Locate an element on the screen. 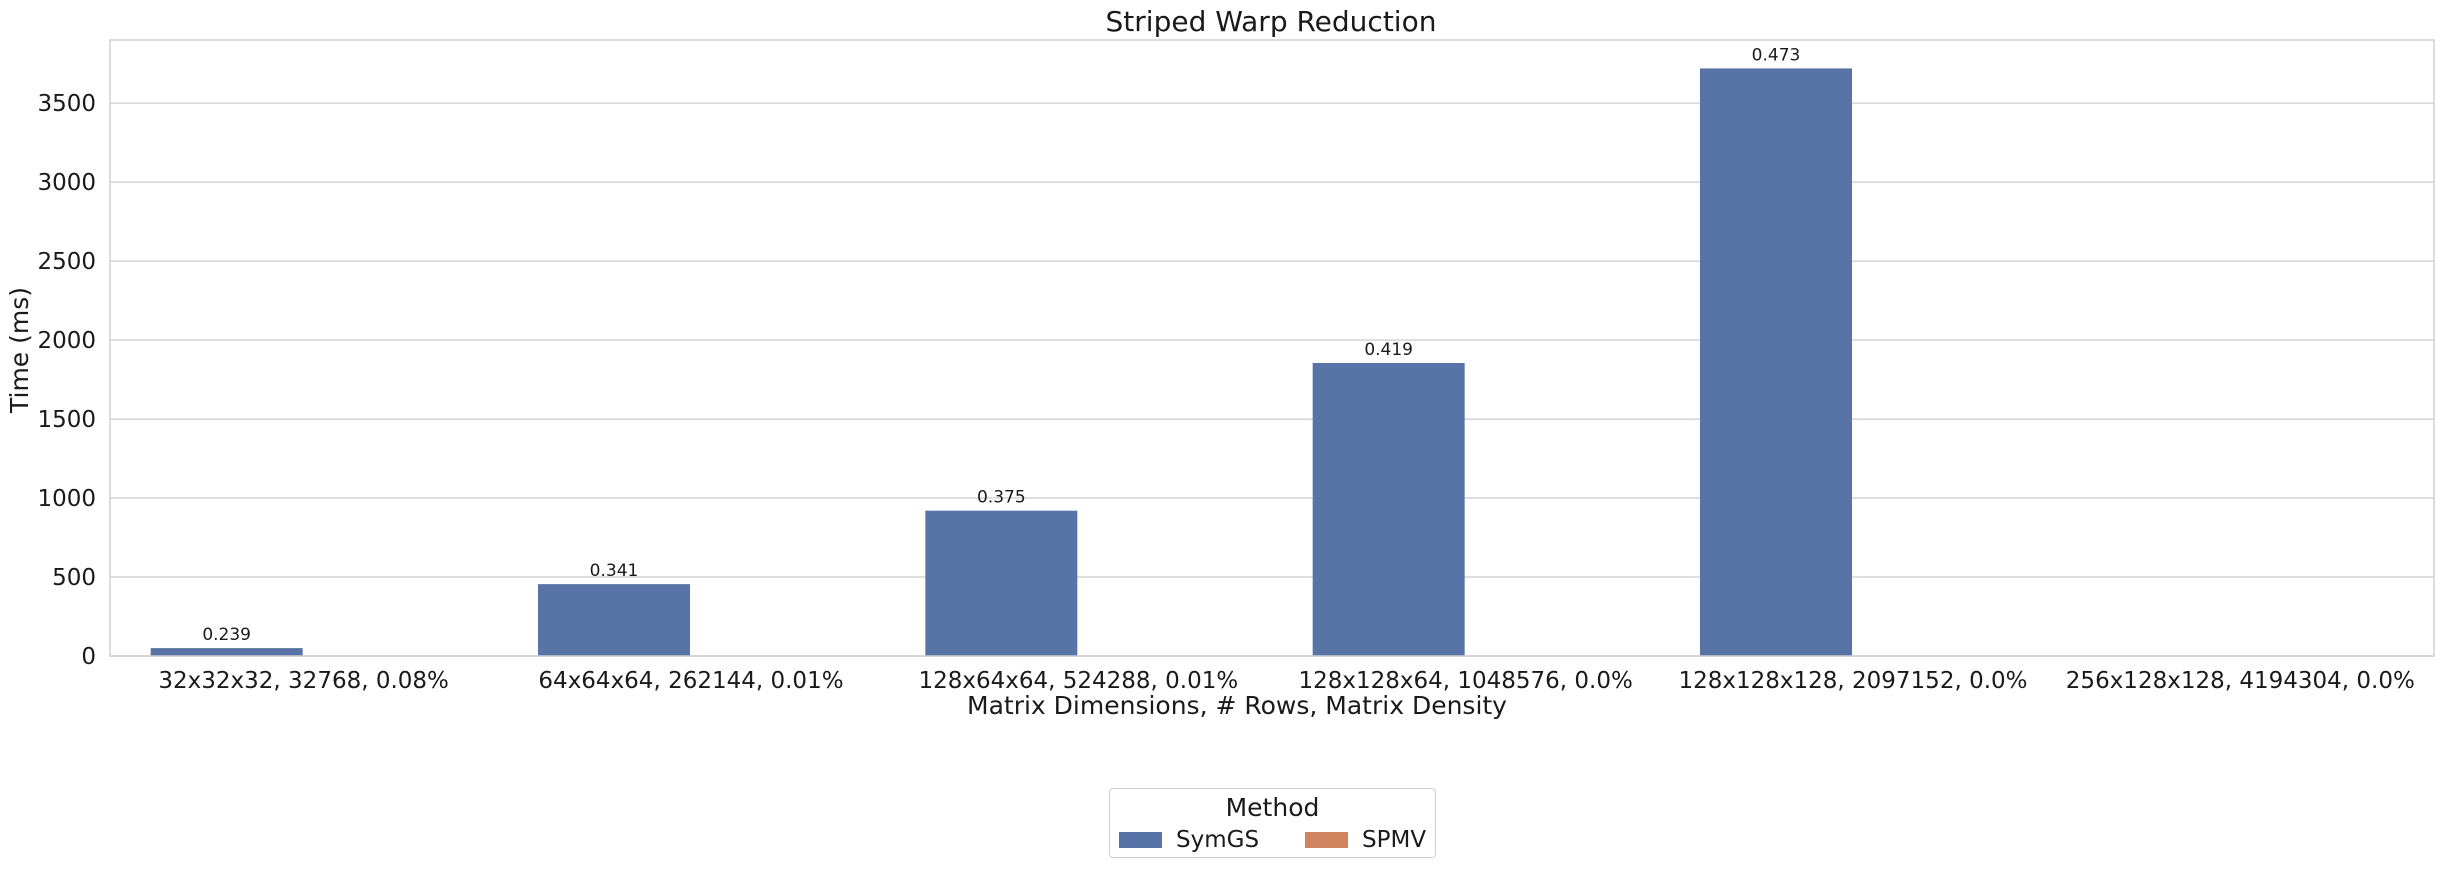 The image size is (2444, 870). x-tick-label: 256x128x128, 4194304, 0.0% is located at coordinates (2240, 681).